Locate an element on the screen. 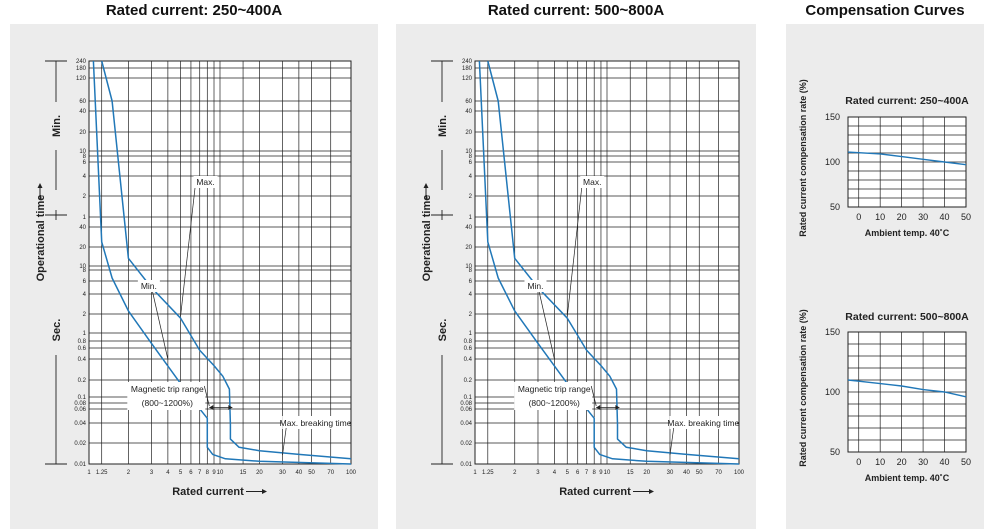  tc2-annot-min: Min. is located at coordinates (535, 286).